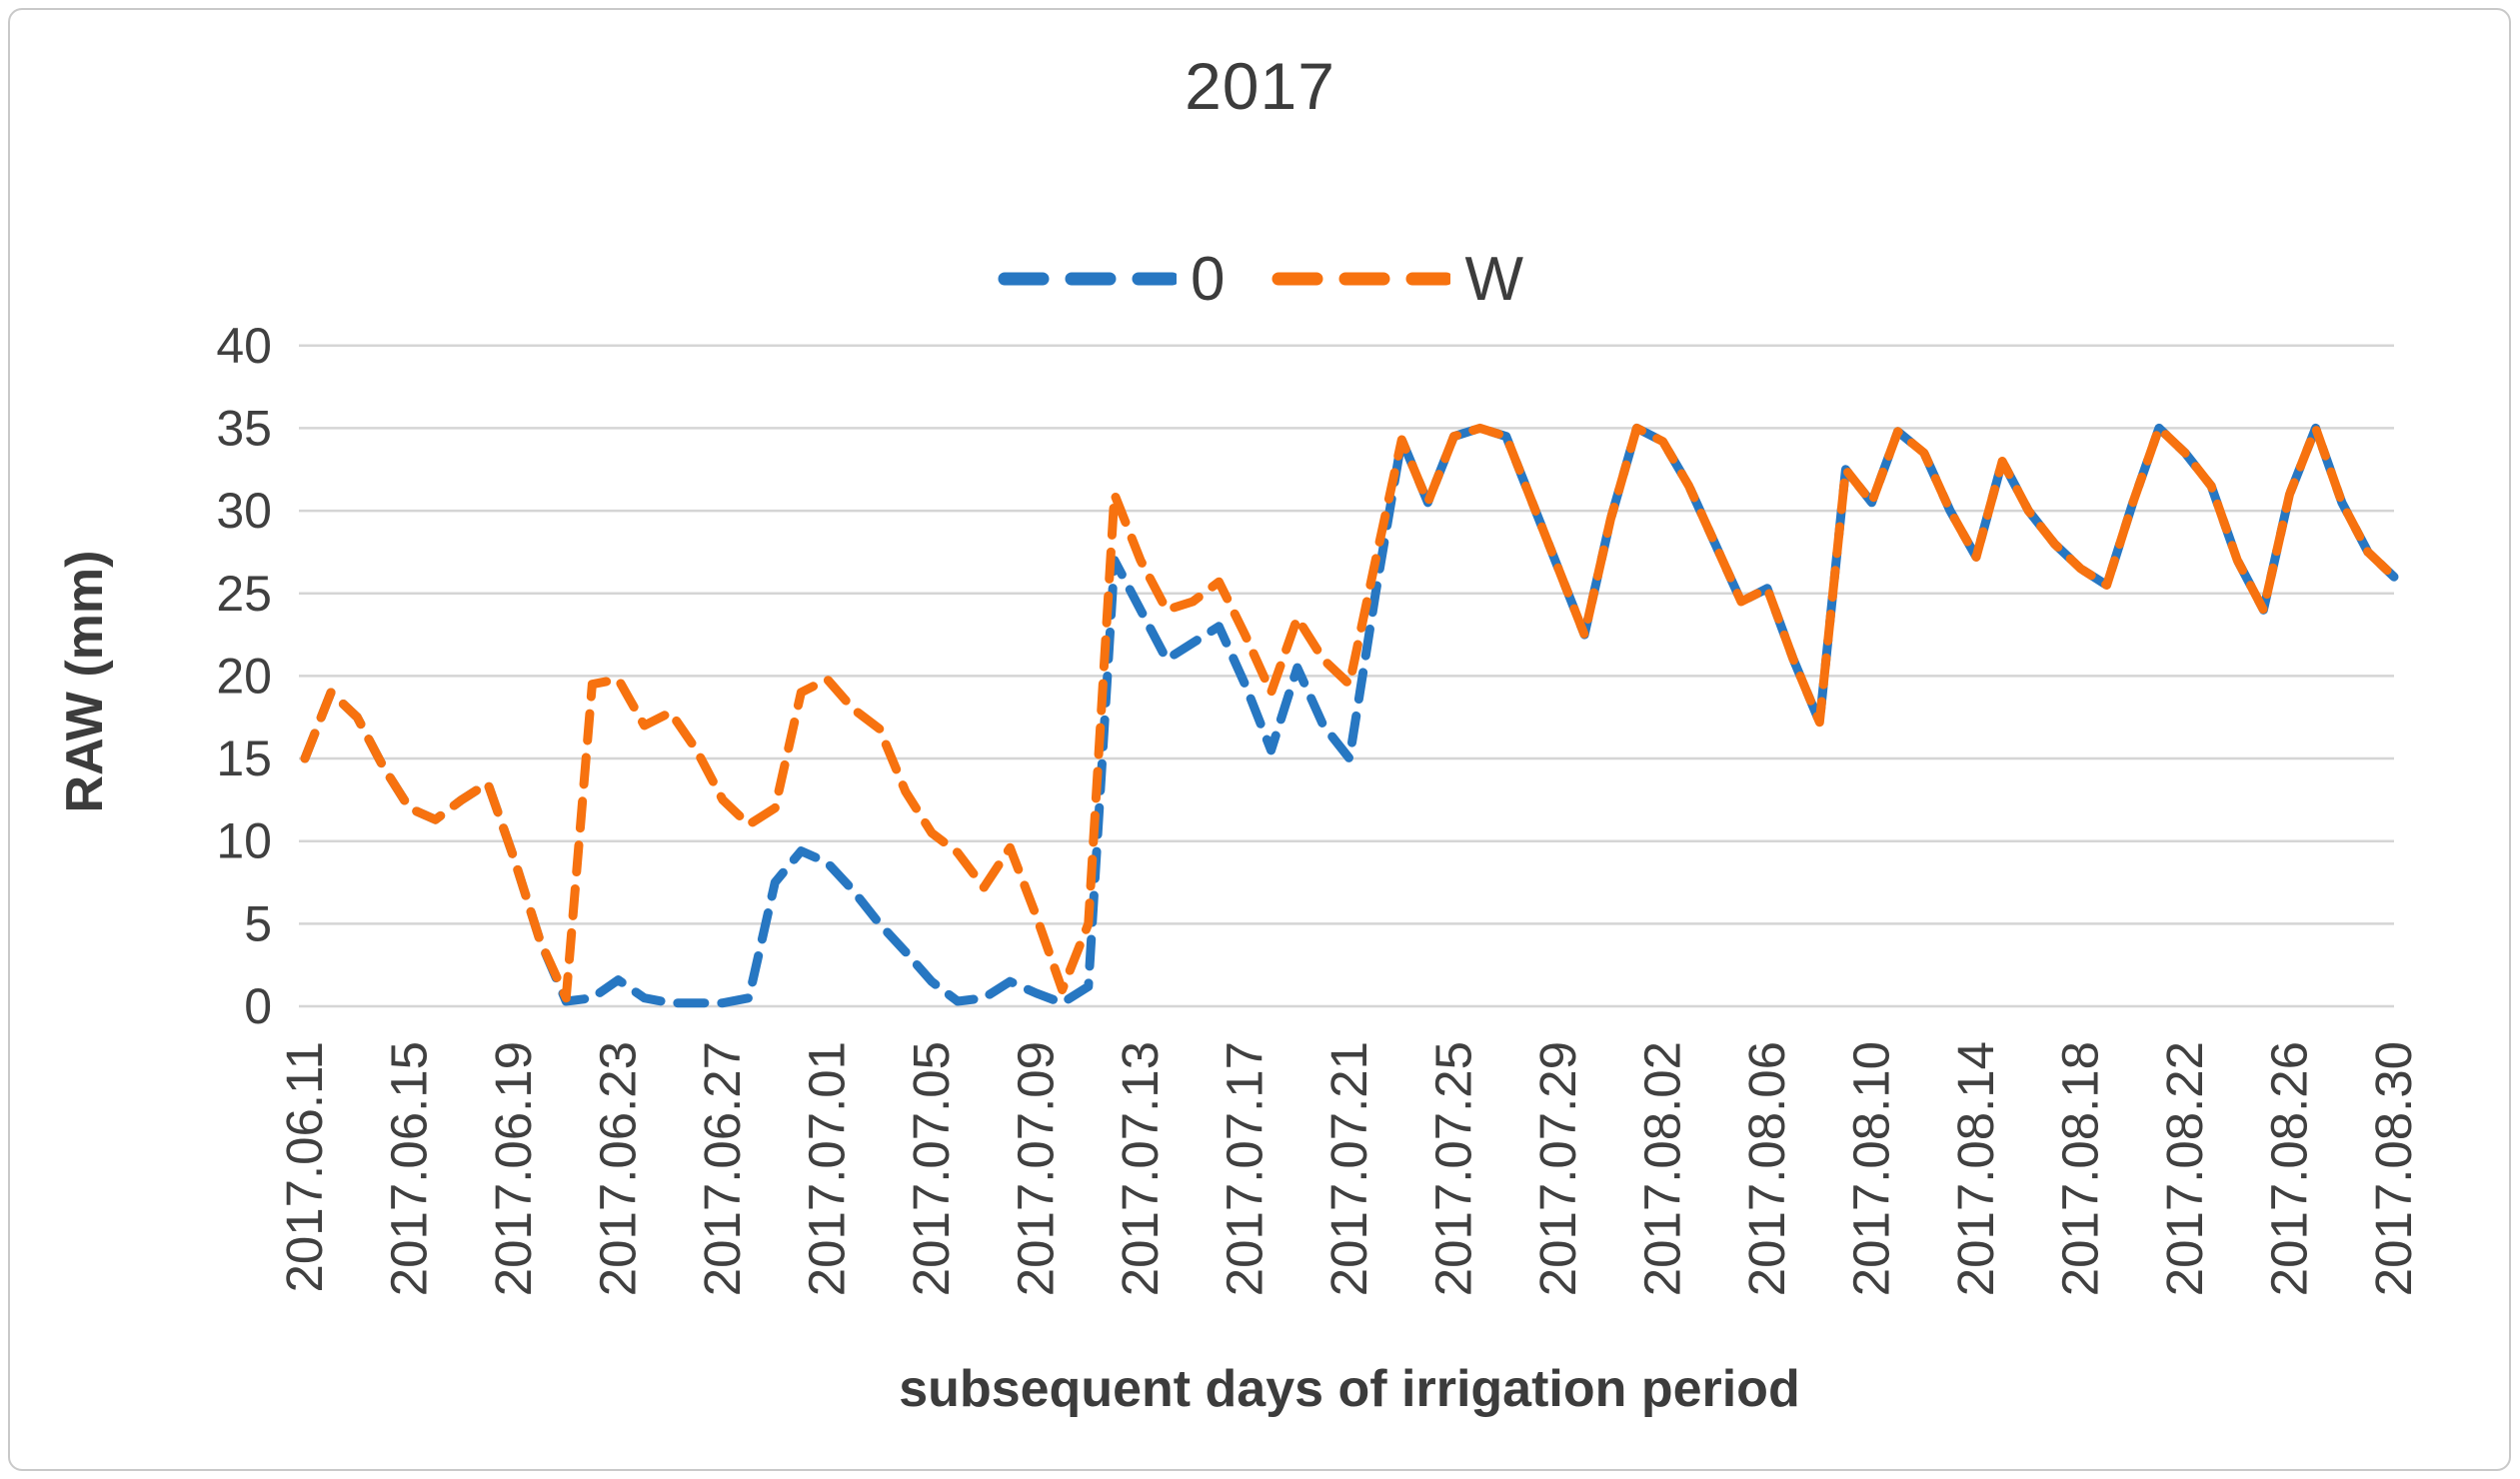 This screenshot has width=2520, height=1479. I want to click on y-tick-label-30: 30, so click(244, 511).